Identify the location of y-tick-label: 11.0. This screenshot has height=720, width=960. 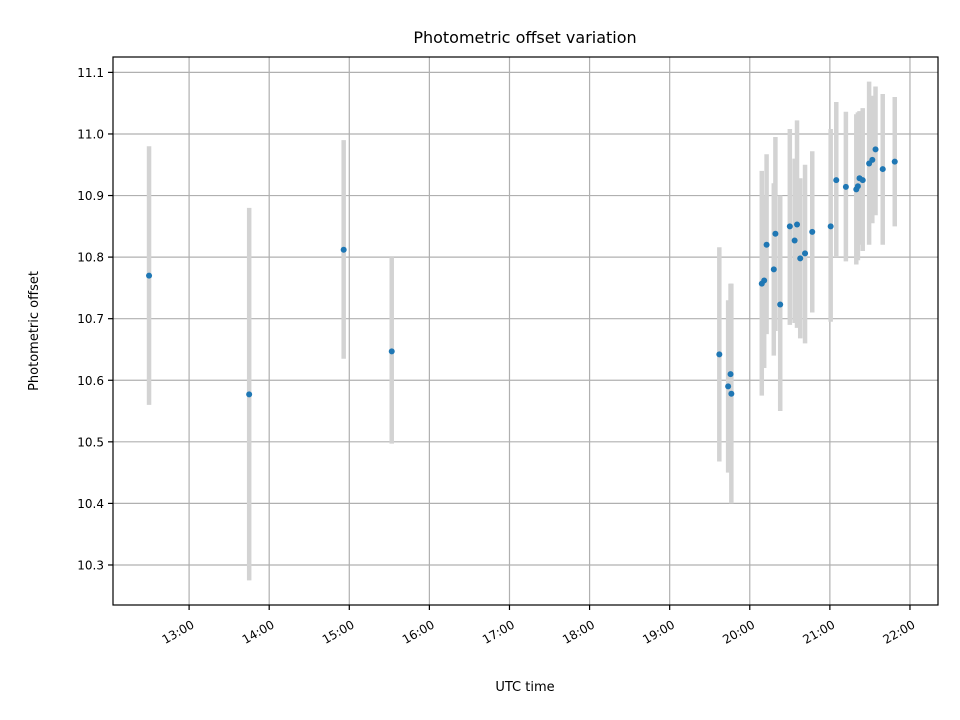
(90, 134).